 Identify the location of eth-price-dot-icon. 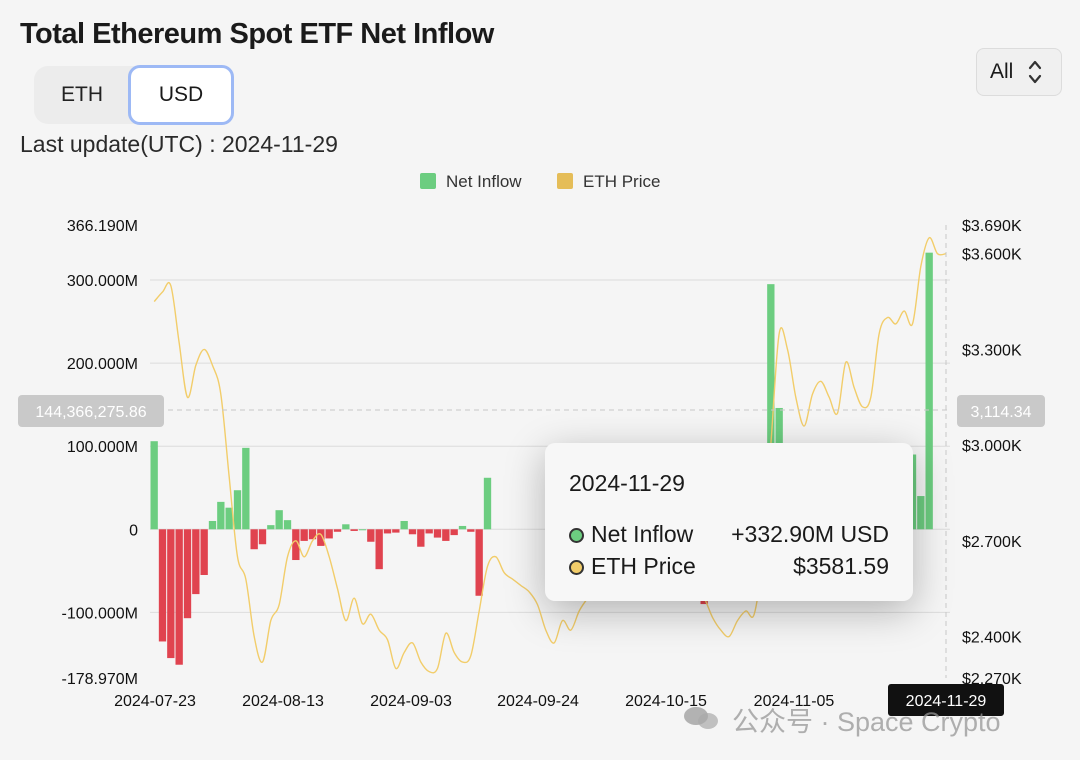
(576, 567).